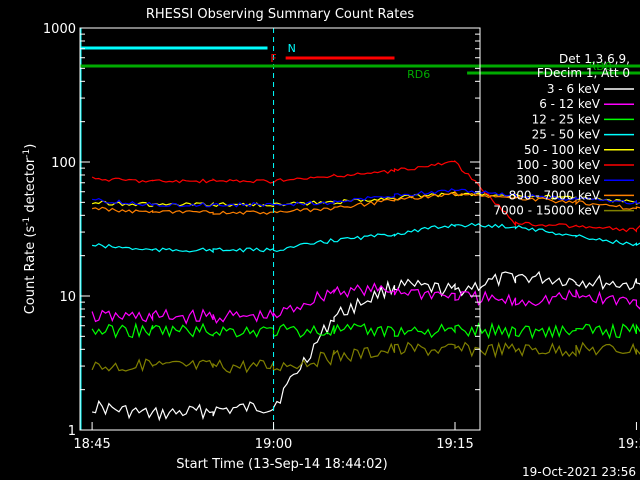 This screenshot has height=480, width=640. I want to click on x-tick-label: 19:30, so click(629, 444).